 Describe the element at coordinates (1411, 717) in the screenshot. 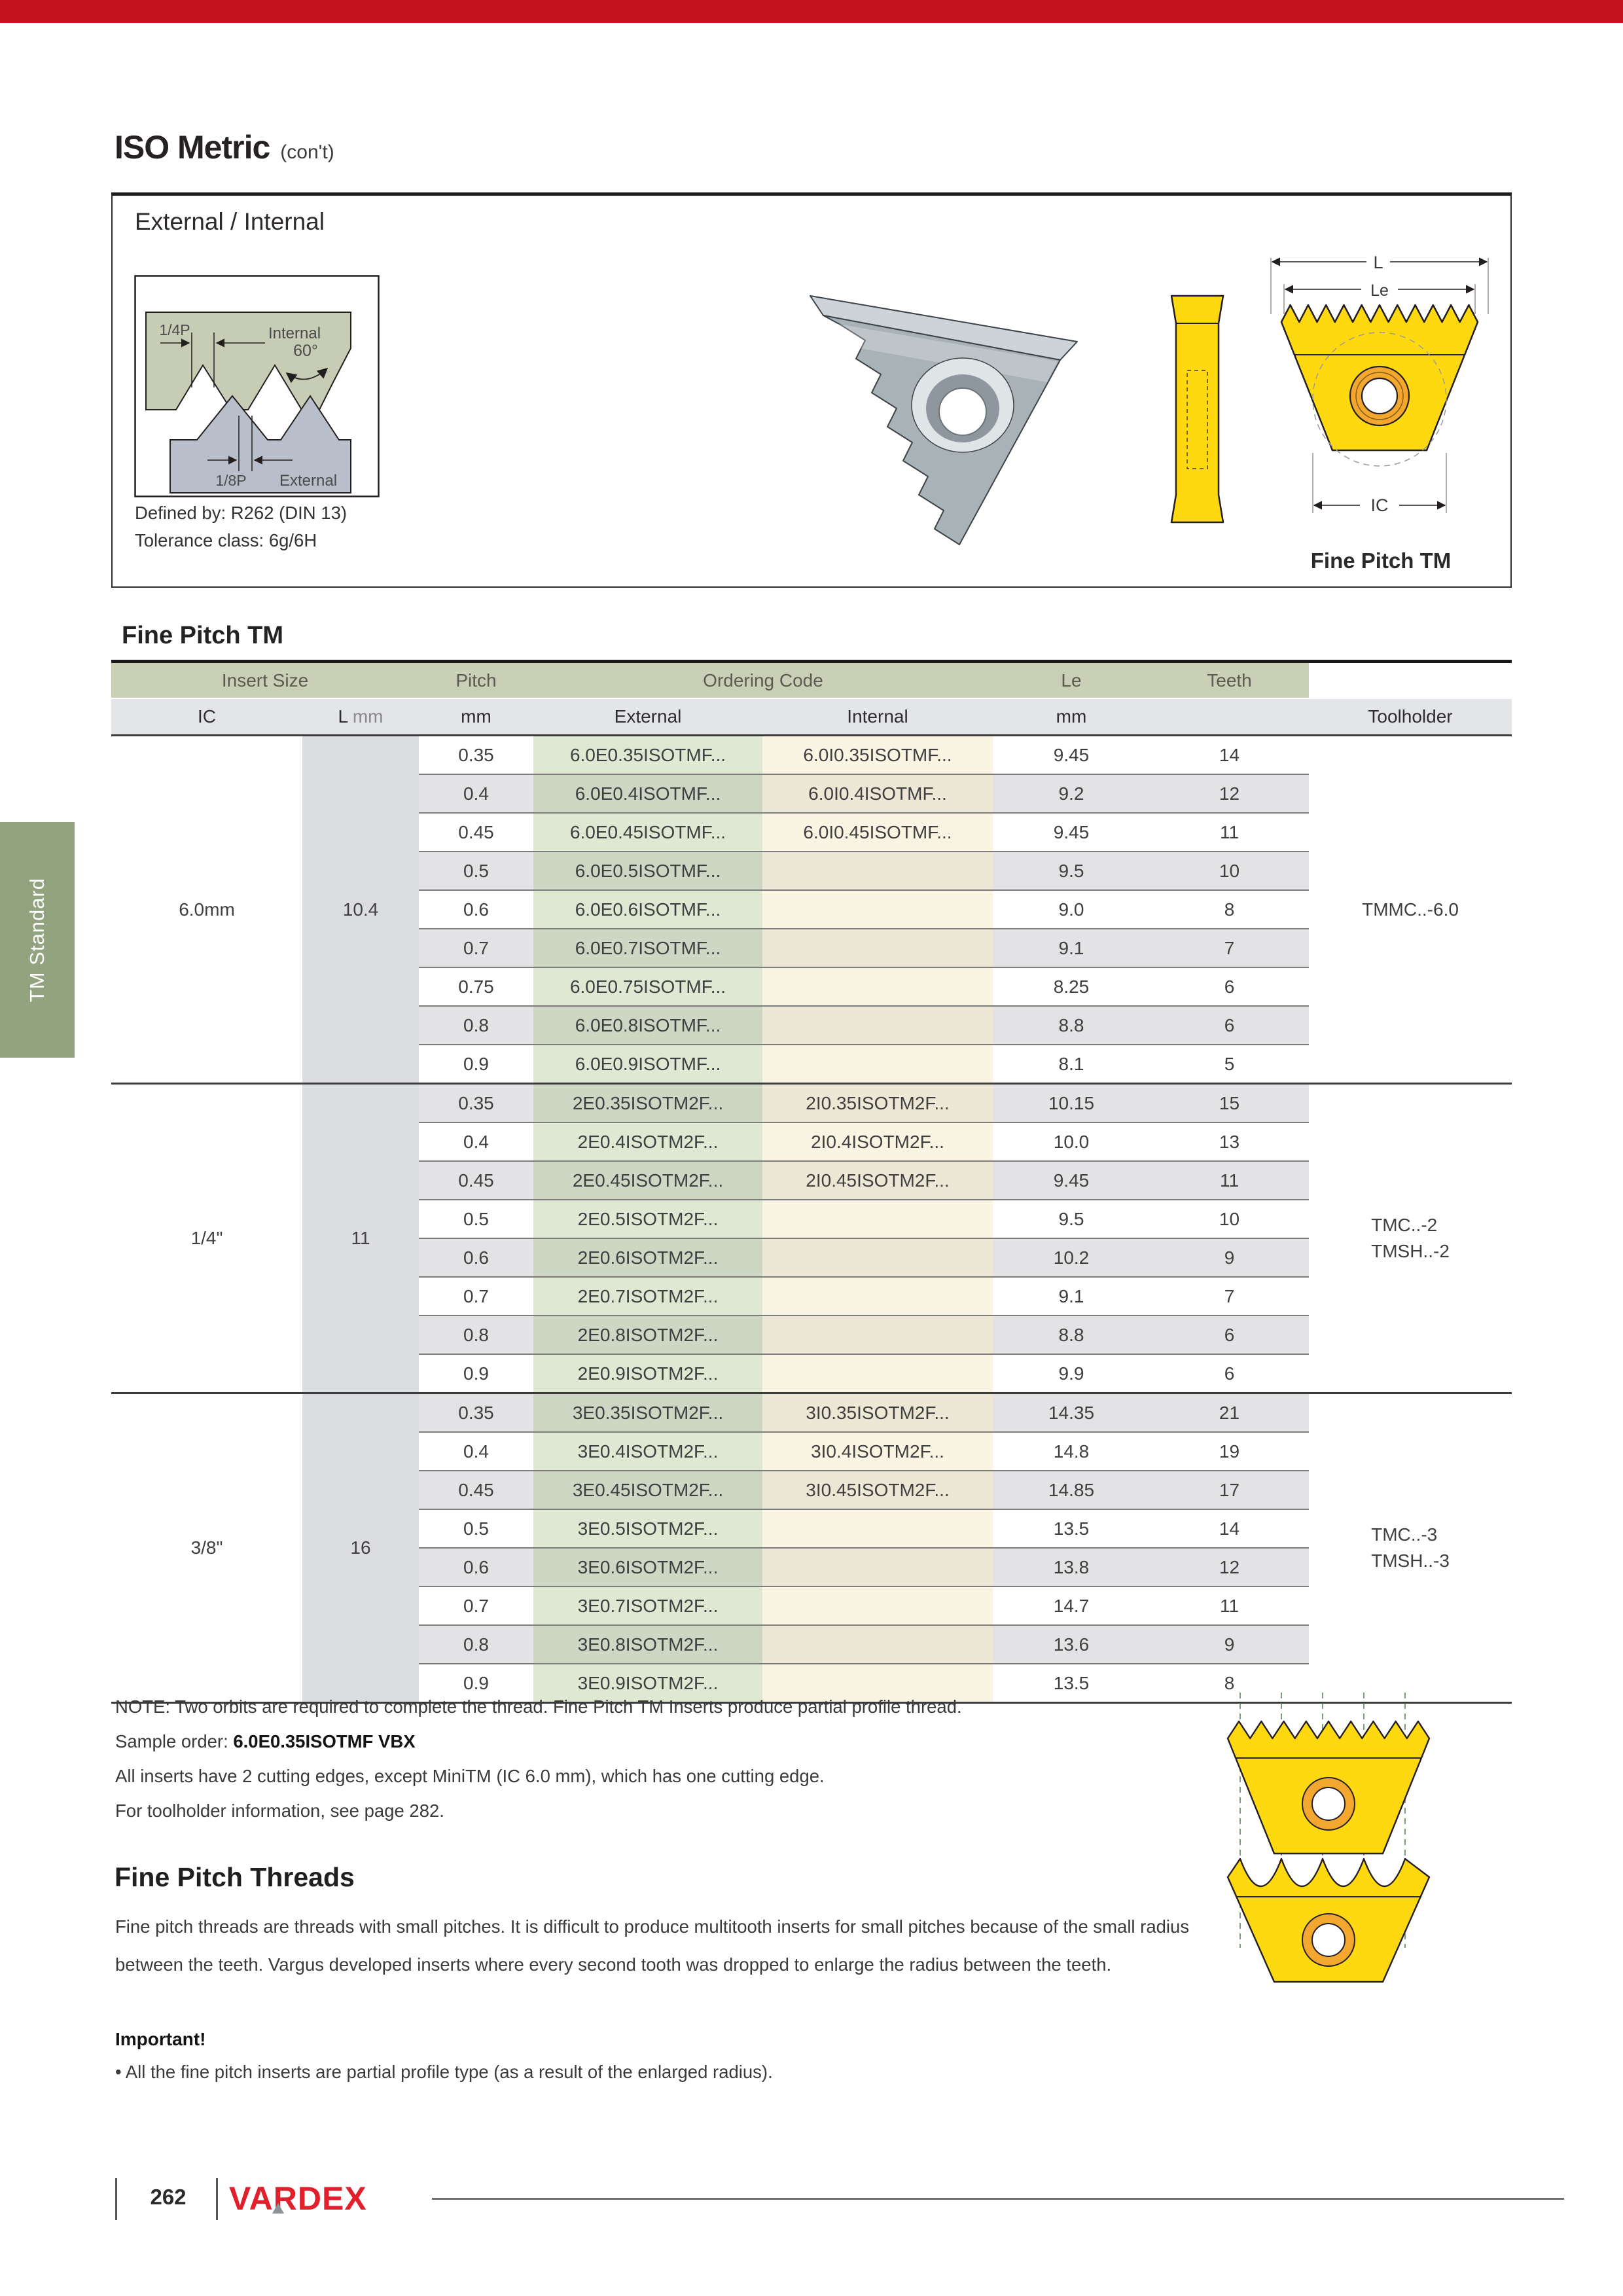

I see `header-toolholder: Toolholder` at that location.